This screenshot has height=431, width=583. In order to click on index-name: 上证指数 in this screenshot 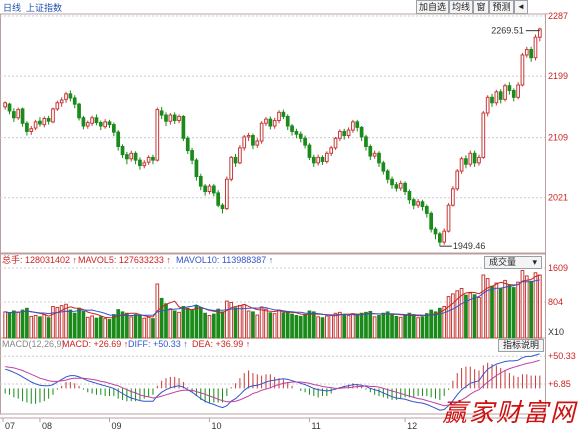, I will do `click(44, 8)`.